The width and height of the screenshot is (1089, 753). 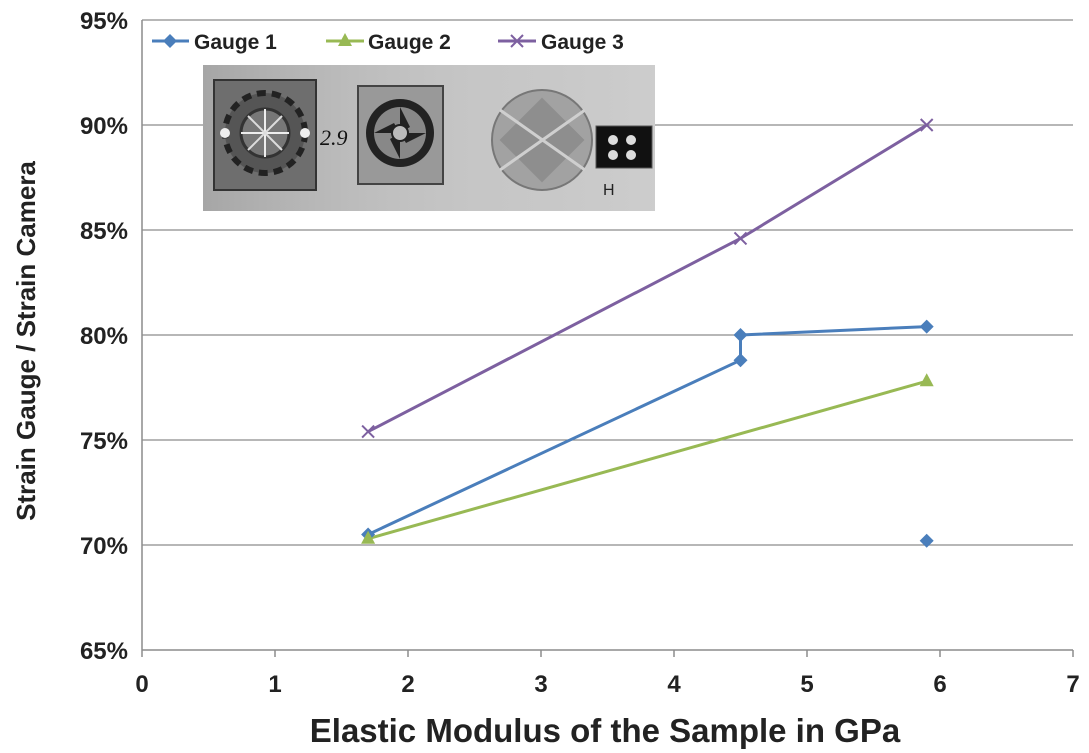 I want to click on y-tick-label: 95%, so click(x=104, y=21).